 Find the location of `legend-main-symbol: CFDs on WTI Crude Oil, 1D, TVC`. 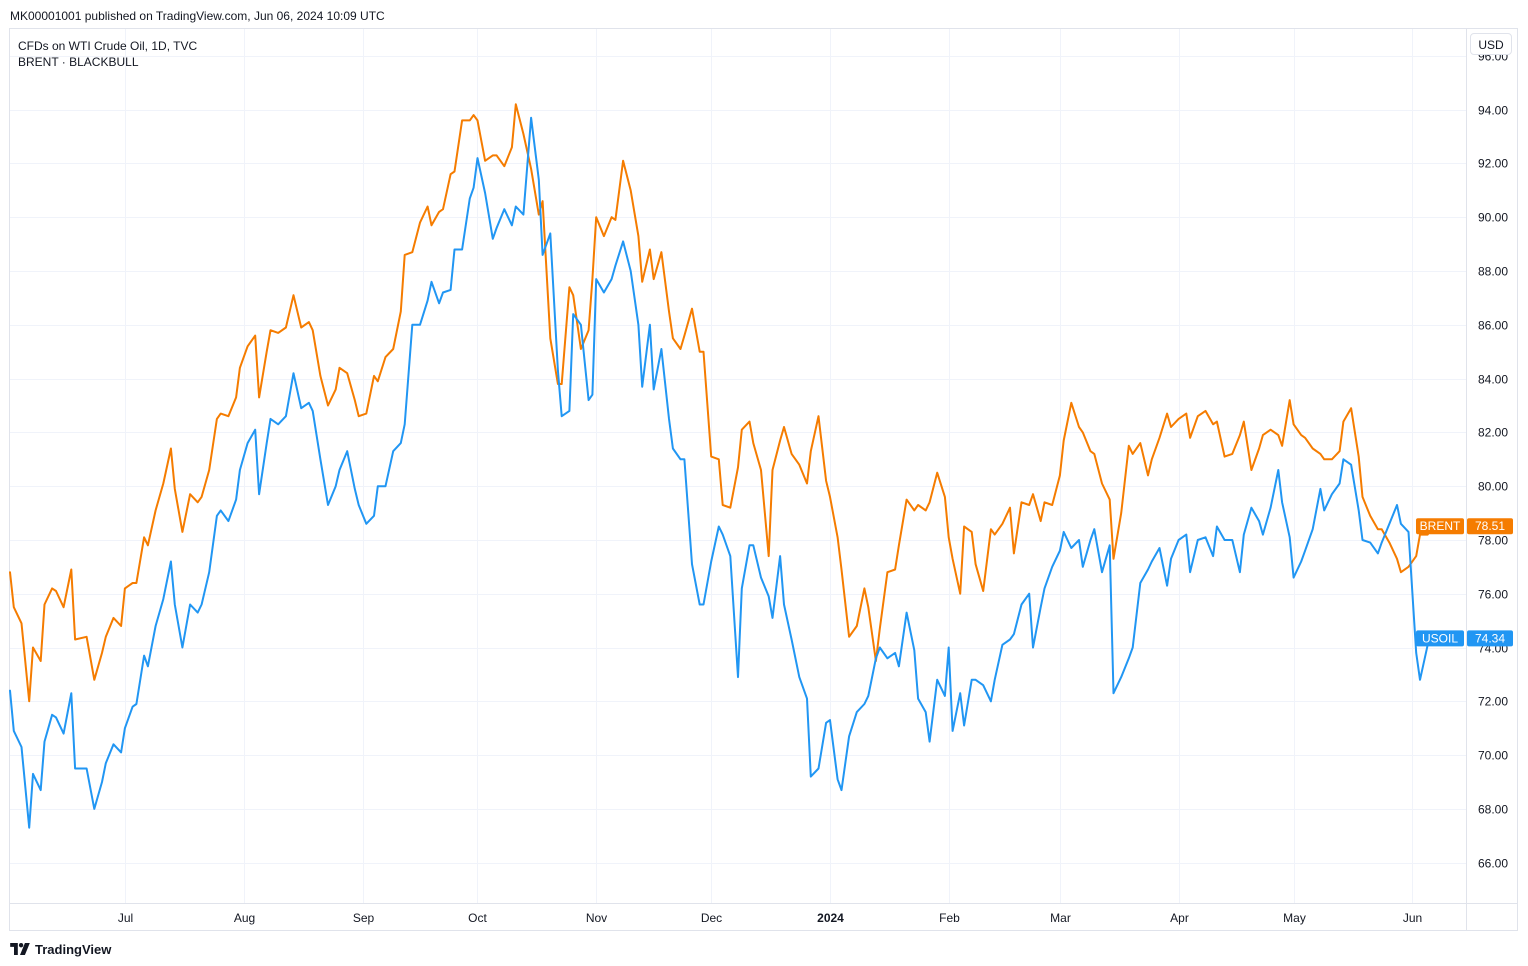

legend-main-symbol: CFDs on WTI Crude Oil, 1D, TVC is located at coordinates (108, 46).